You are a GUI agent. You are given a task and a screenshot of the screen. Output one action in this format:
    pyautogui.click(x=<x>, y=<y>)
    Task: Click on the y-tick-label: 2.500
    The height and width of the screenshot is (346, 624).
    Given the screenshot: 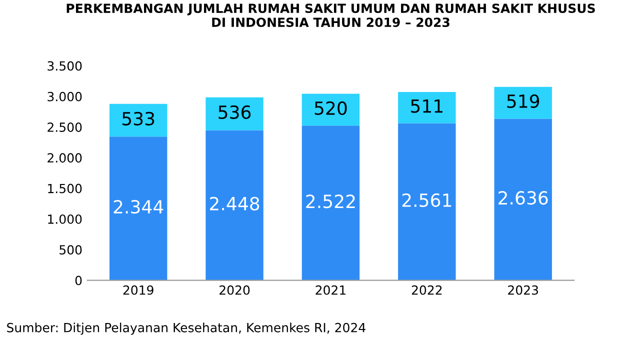 What is the action you would take?
    pyautogui.click(x=65, y=127)
    